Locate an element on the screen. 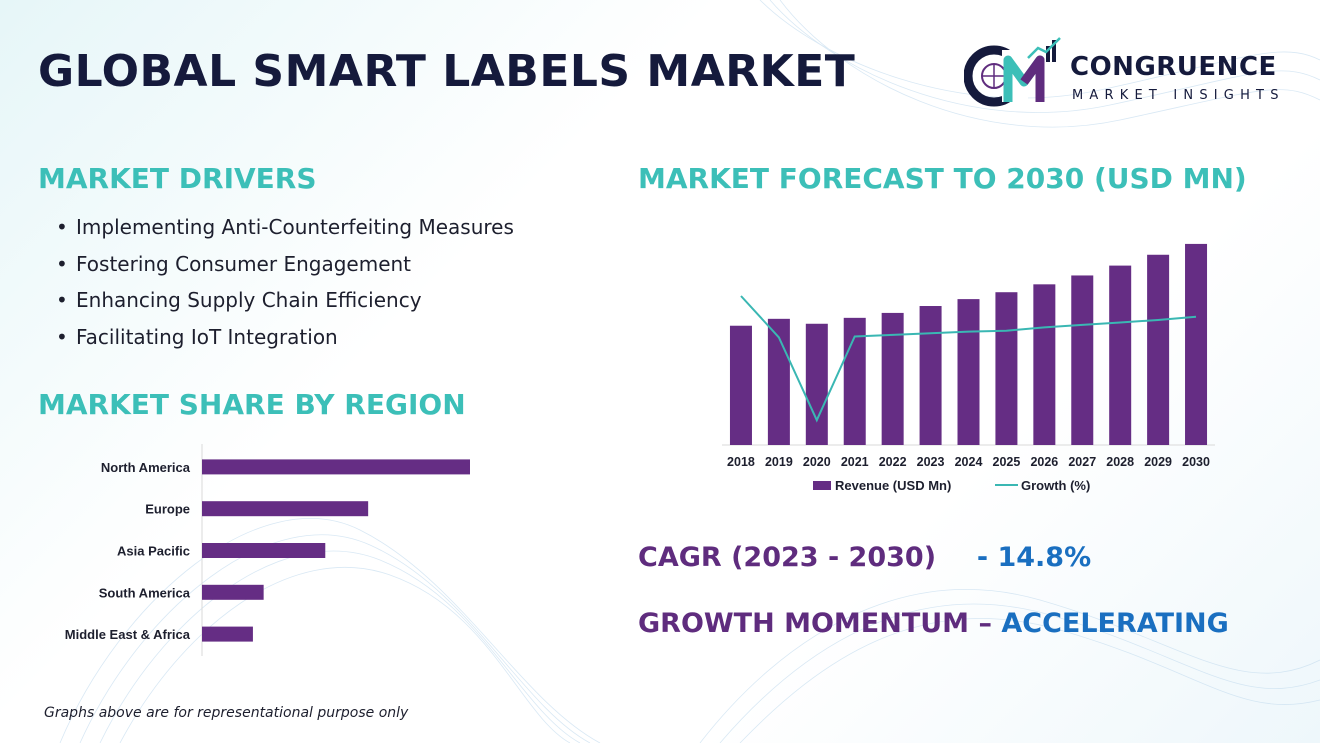 The width and height of the screenshot is (1320, 743). region-category-label: South America is located at coordinates (145, 592).